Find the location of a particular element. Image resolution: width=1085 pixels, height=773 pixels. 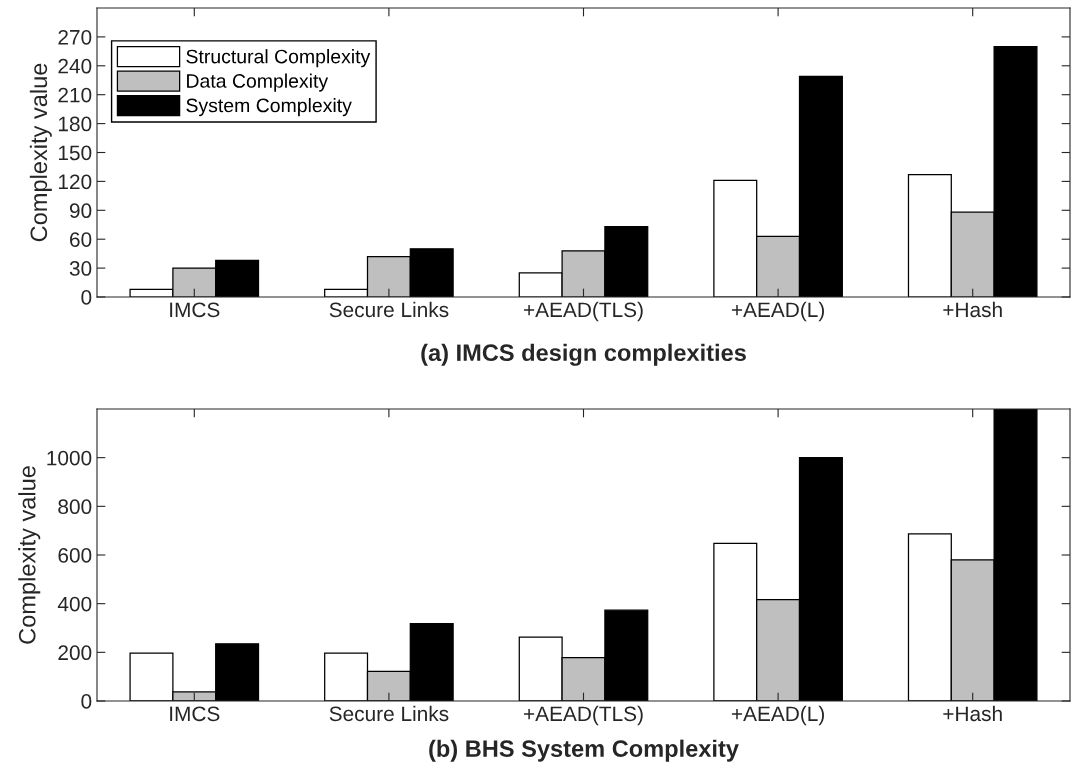

legend-label: System Complexity is located at coordinates (269, 107).